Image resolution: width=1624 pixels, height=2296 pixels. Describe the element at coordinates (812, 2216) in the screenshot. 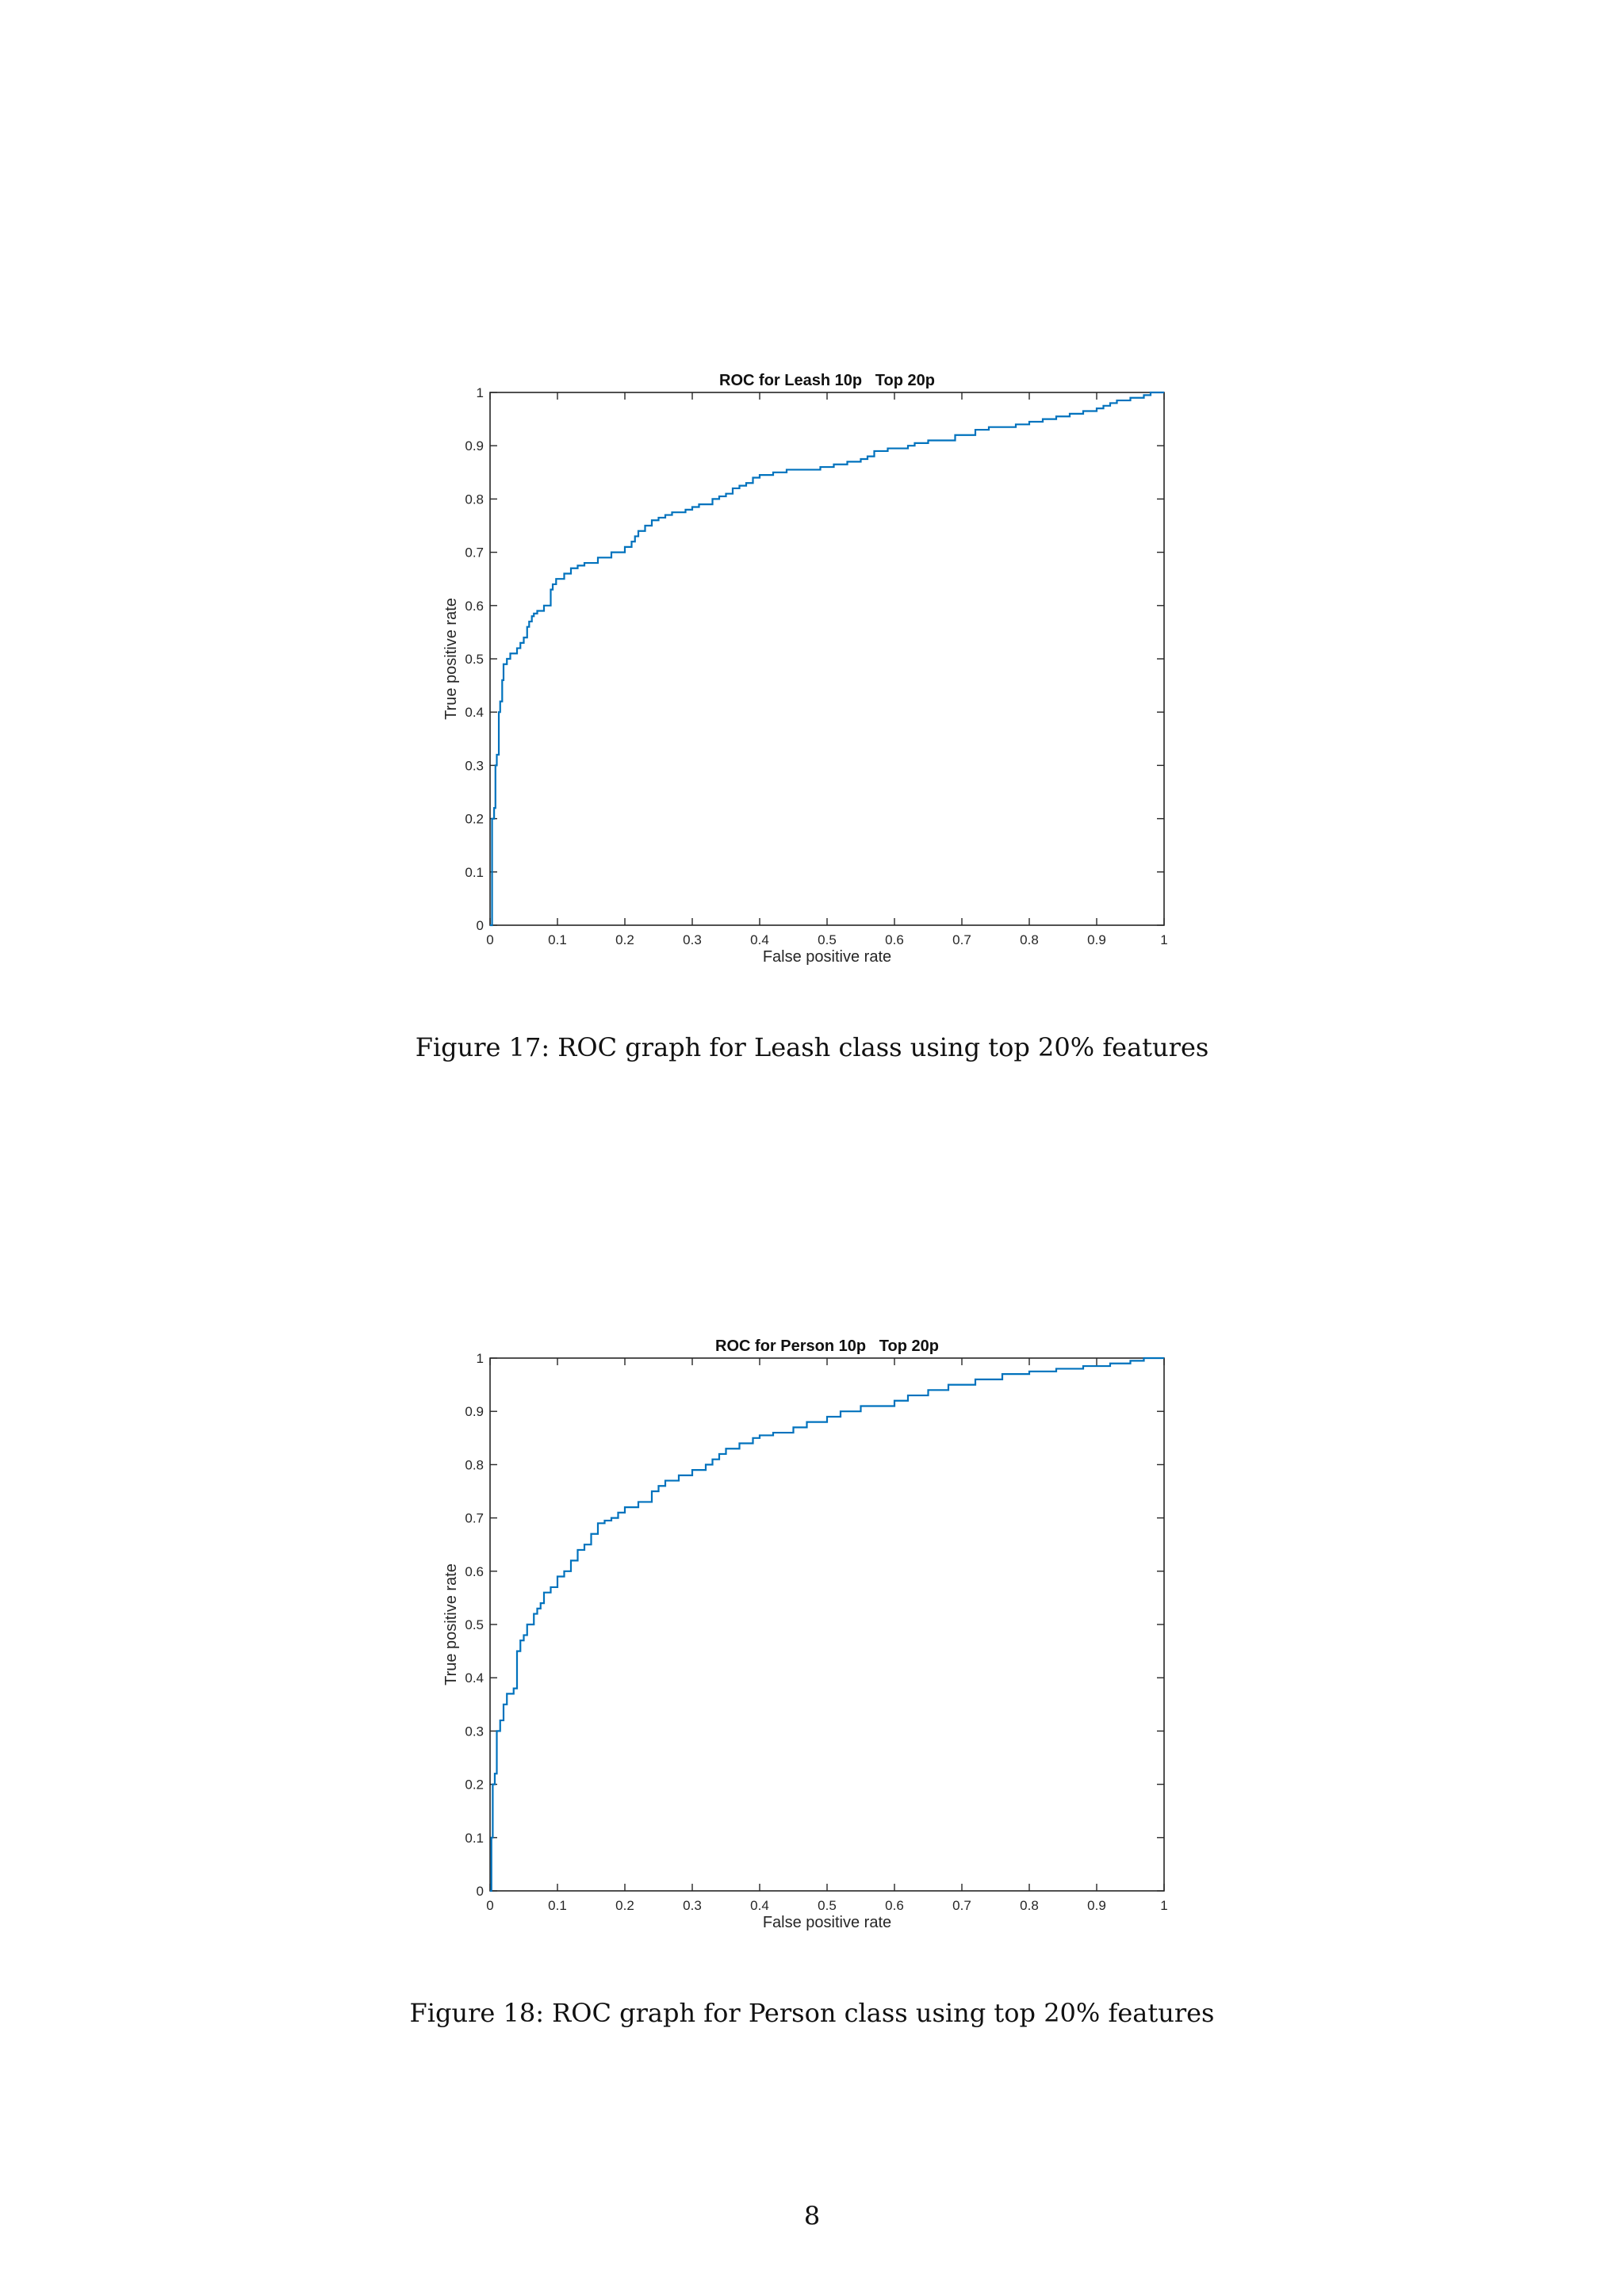

I see `page-number: 8` at that location.